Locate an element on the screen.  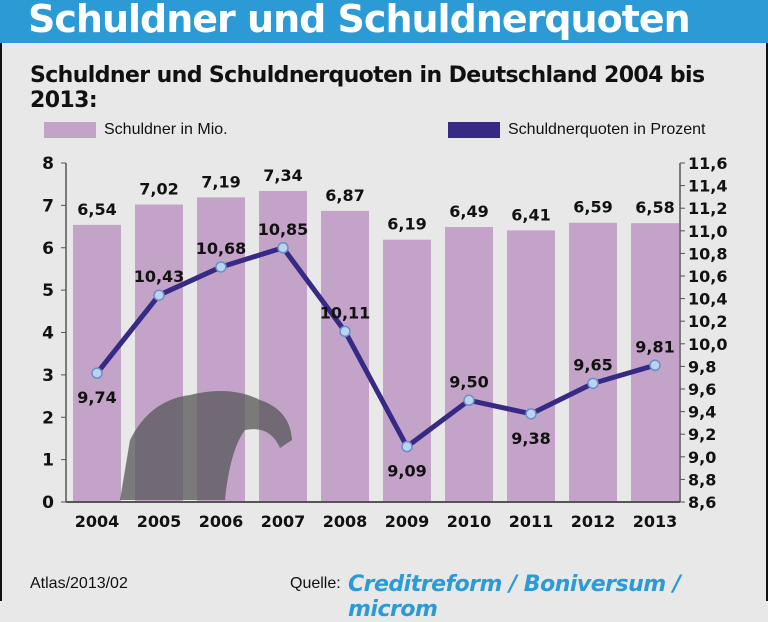
x-tick-label: 2011 is located at coordinates (531, 521).